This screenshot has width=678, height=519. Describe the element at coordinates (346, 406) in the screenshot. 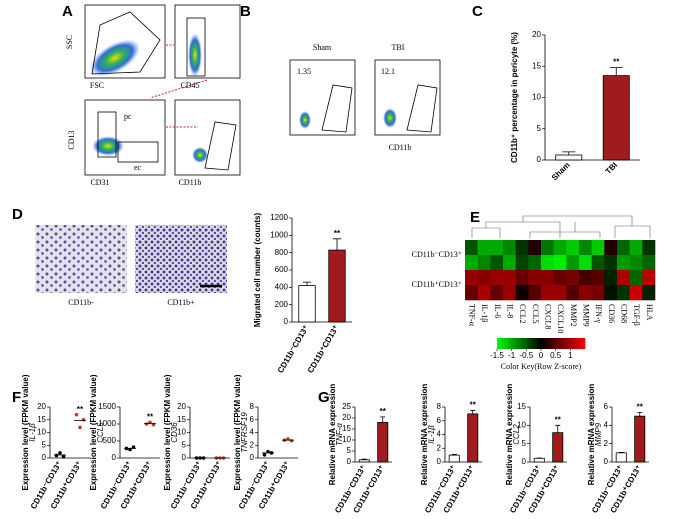

I see `y-tick-label: 25` at that location.